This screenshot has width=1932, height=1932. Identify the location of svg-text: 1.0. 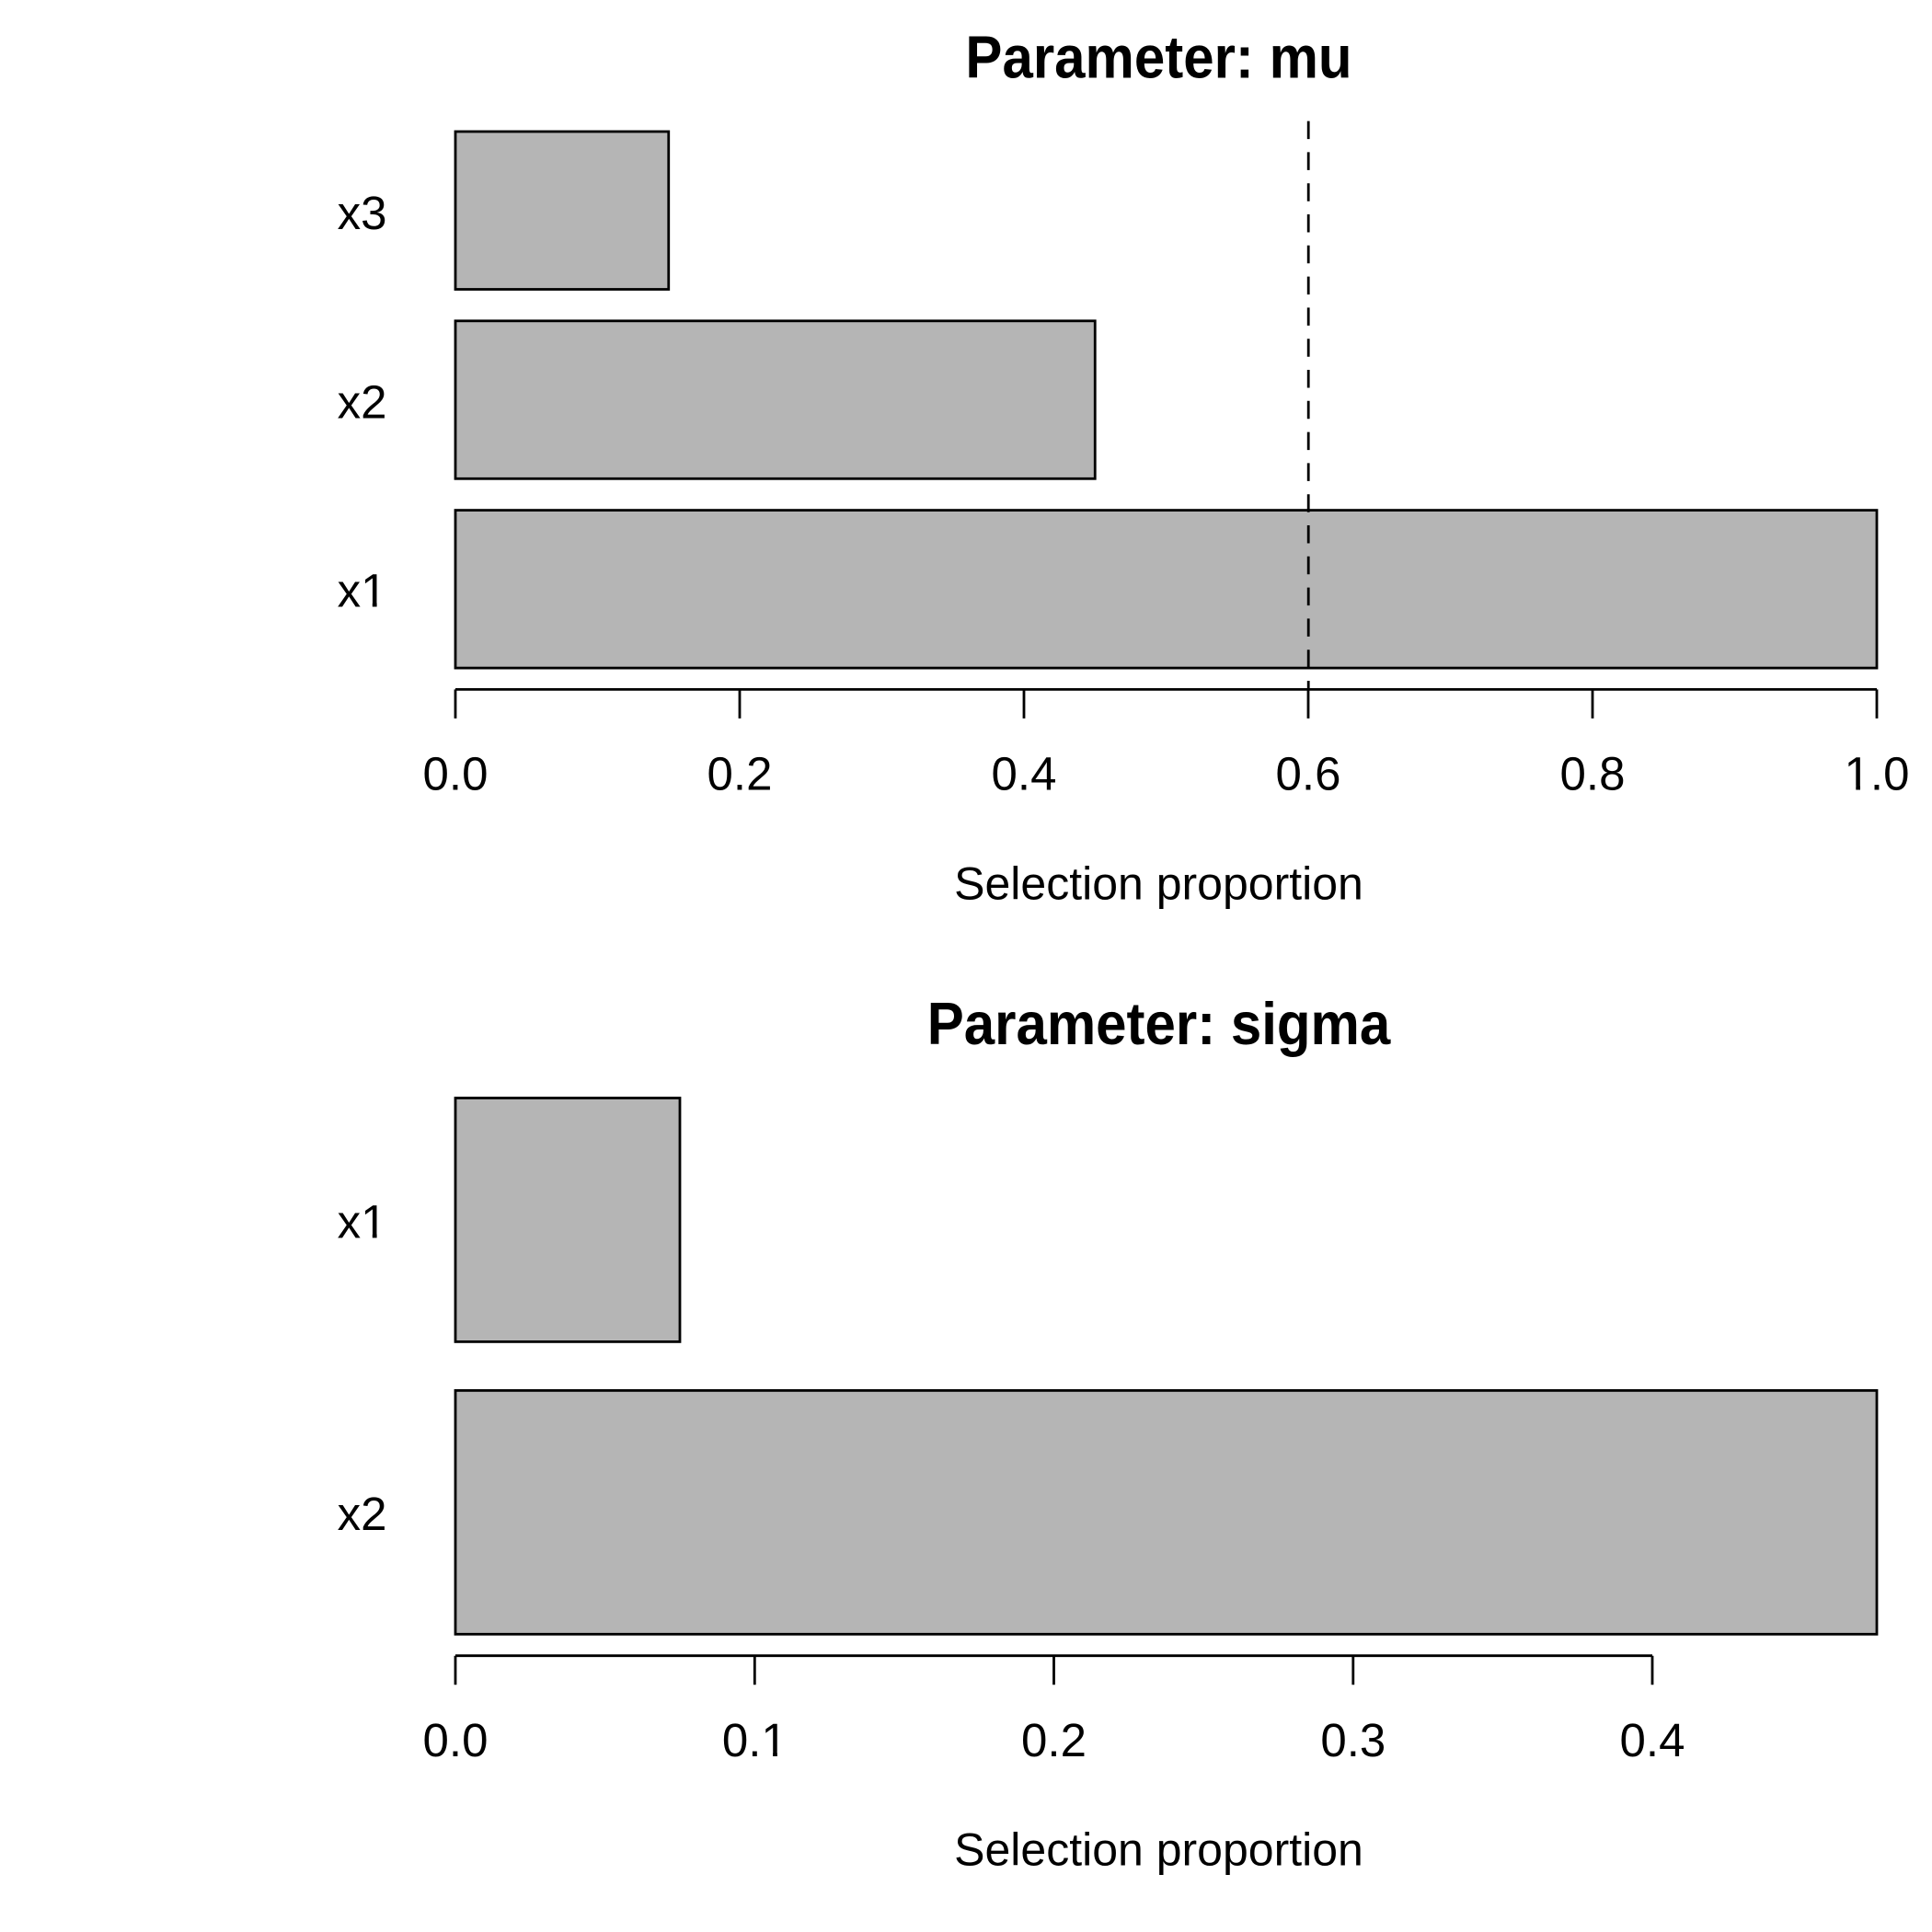
(1877, 774).